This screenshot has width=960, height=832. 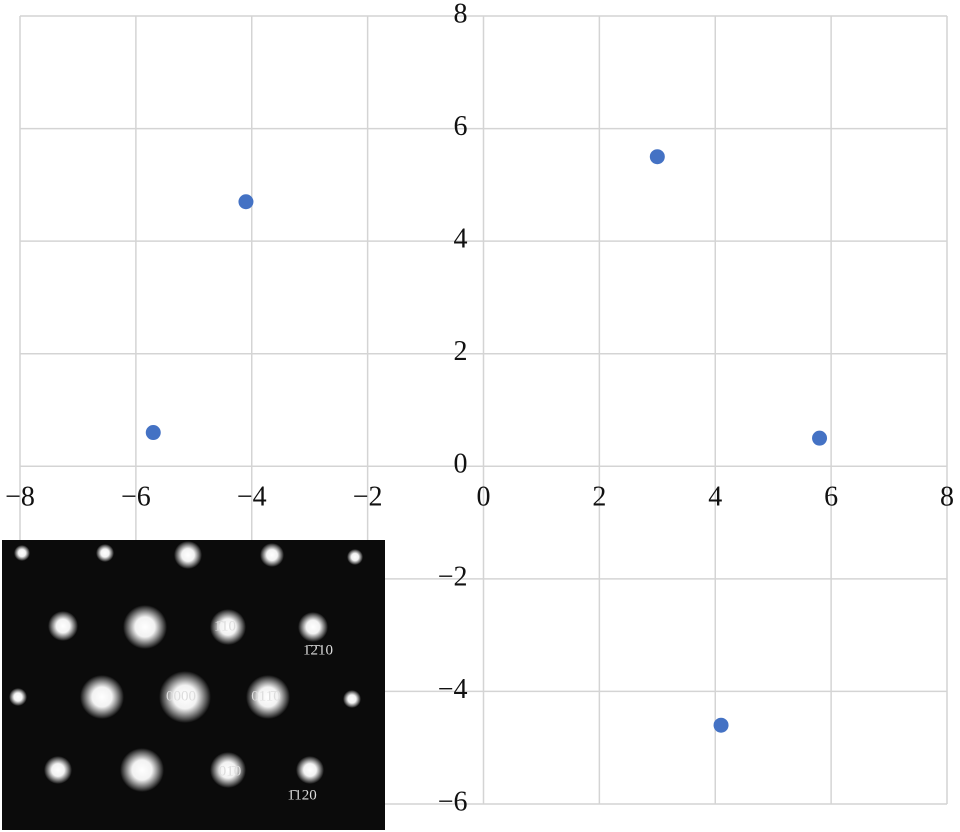 What do you see at coordinates (318, 650) in the screenshot?
I see `inset-label: 1̄2̄10` at bounding box center [318, 650].